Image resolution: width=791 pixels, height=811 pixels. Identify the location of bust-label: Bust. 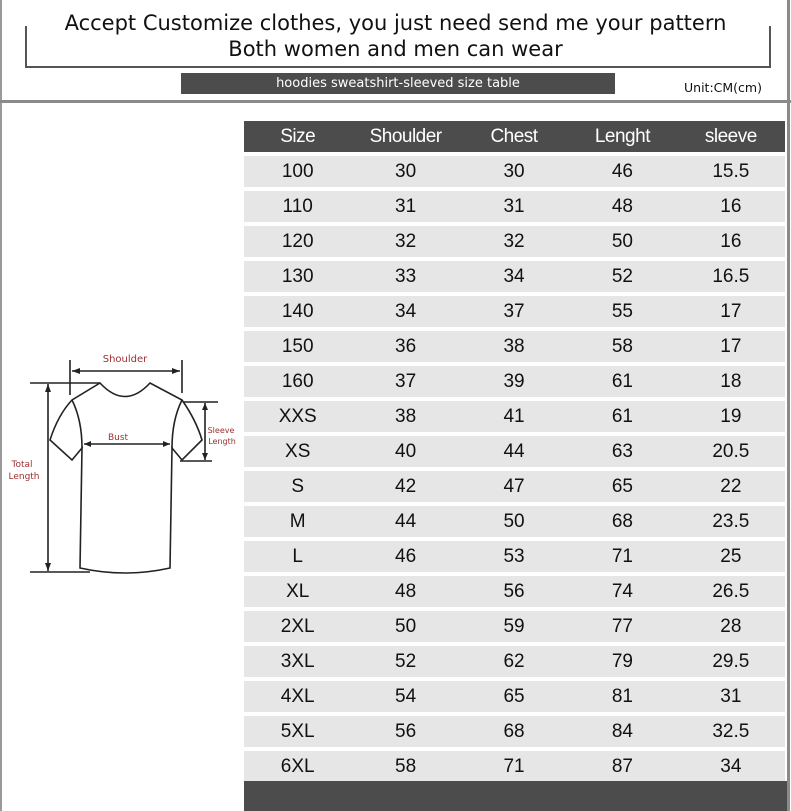
(118, 438).